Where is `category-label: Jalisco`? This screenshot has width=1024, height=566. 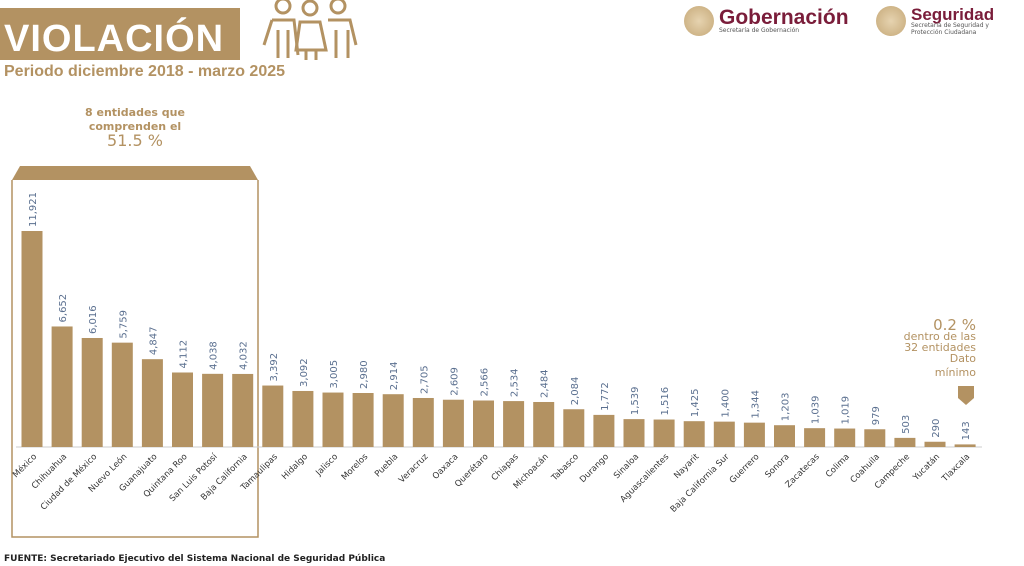
category-label: Jalisco is located at coordinates (326, 465).